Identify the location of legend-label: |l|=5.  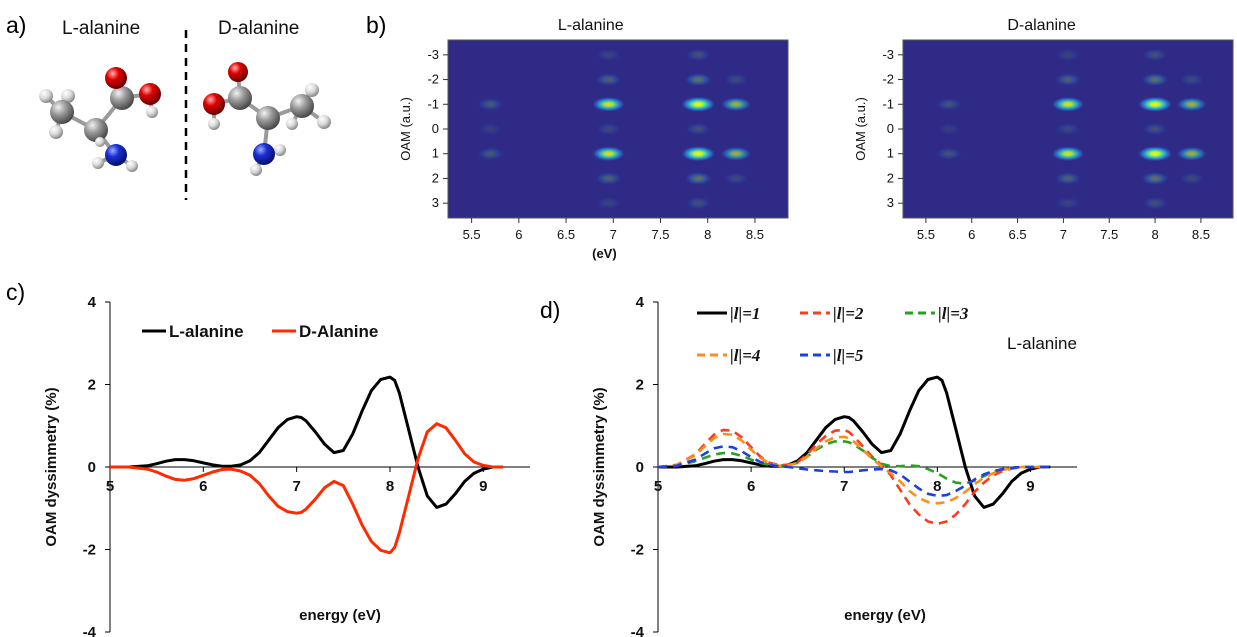
(848, 355).